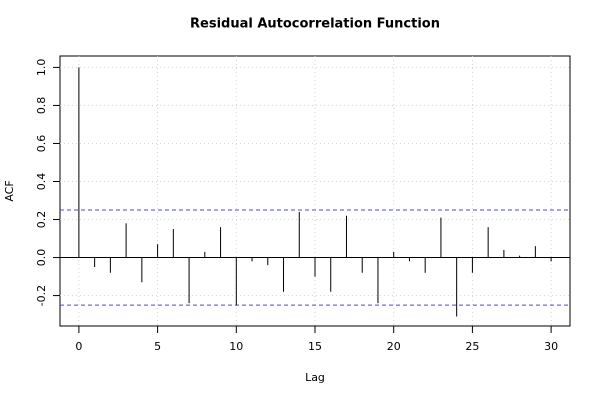 The height and width of the screenshot is (404, 599). What do you see at coordinates (315, 24) in the screenshot?
I see `chart-title: Residual Autocorrelation Function` at bounding box center [315, 24].